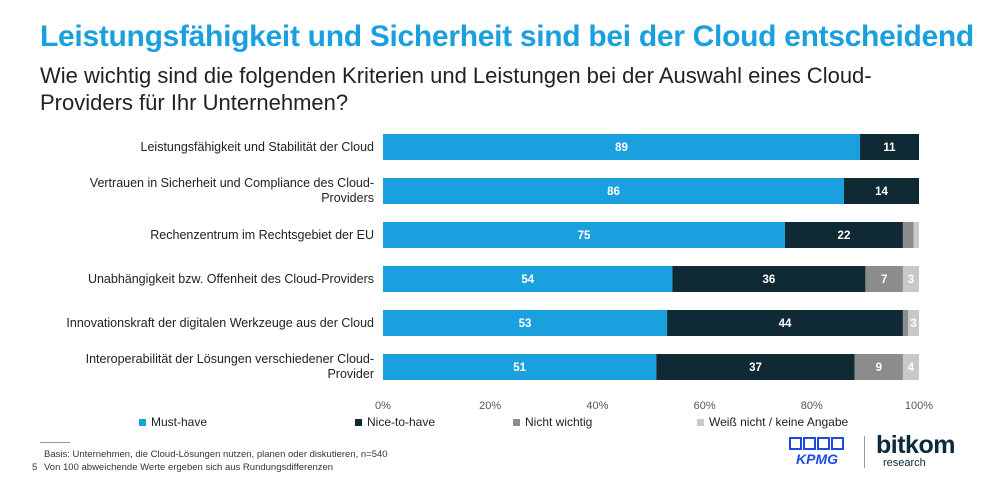 Image resolution: width=990 pixels, height=480 pixels. What do you see at coordinates (597, 406) in the screenshot?
I see `x-tick-label: 40%` at bounding box center [597, 406].